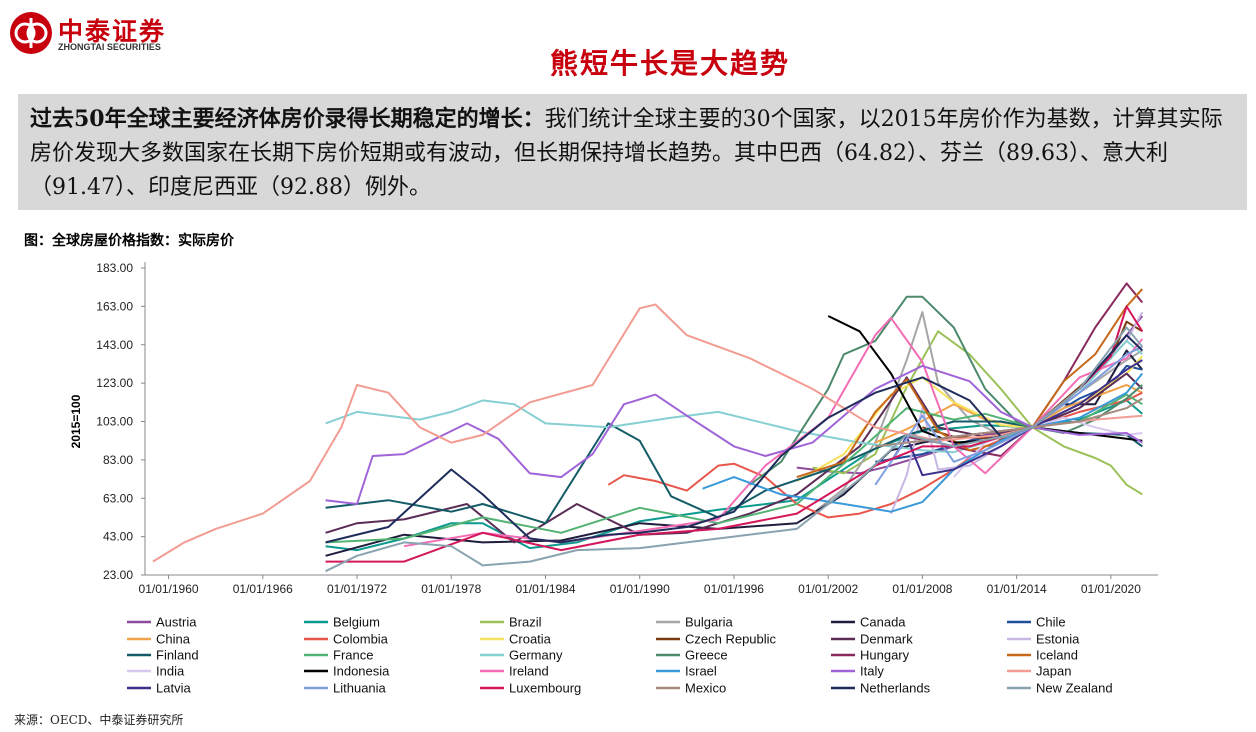 The height and width of the screenshot is (732, 1256). Describe the element at coordinates (99, 720) in the screenshot. I see `source-note: 来源：OECD、中泰证券研究所` at that location.